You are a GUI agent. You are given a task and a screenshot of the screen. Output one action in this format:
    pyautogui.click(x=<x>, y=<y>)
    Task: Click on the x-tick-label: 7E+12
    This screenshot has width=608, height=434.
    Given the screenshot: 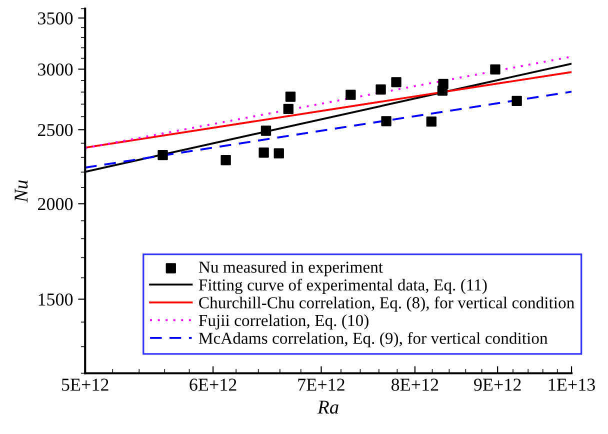 What is the action you would take?
    pyautogui.click(x=321, y=384)
    